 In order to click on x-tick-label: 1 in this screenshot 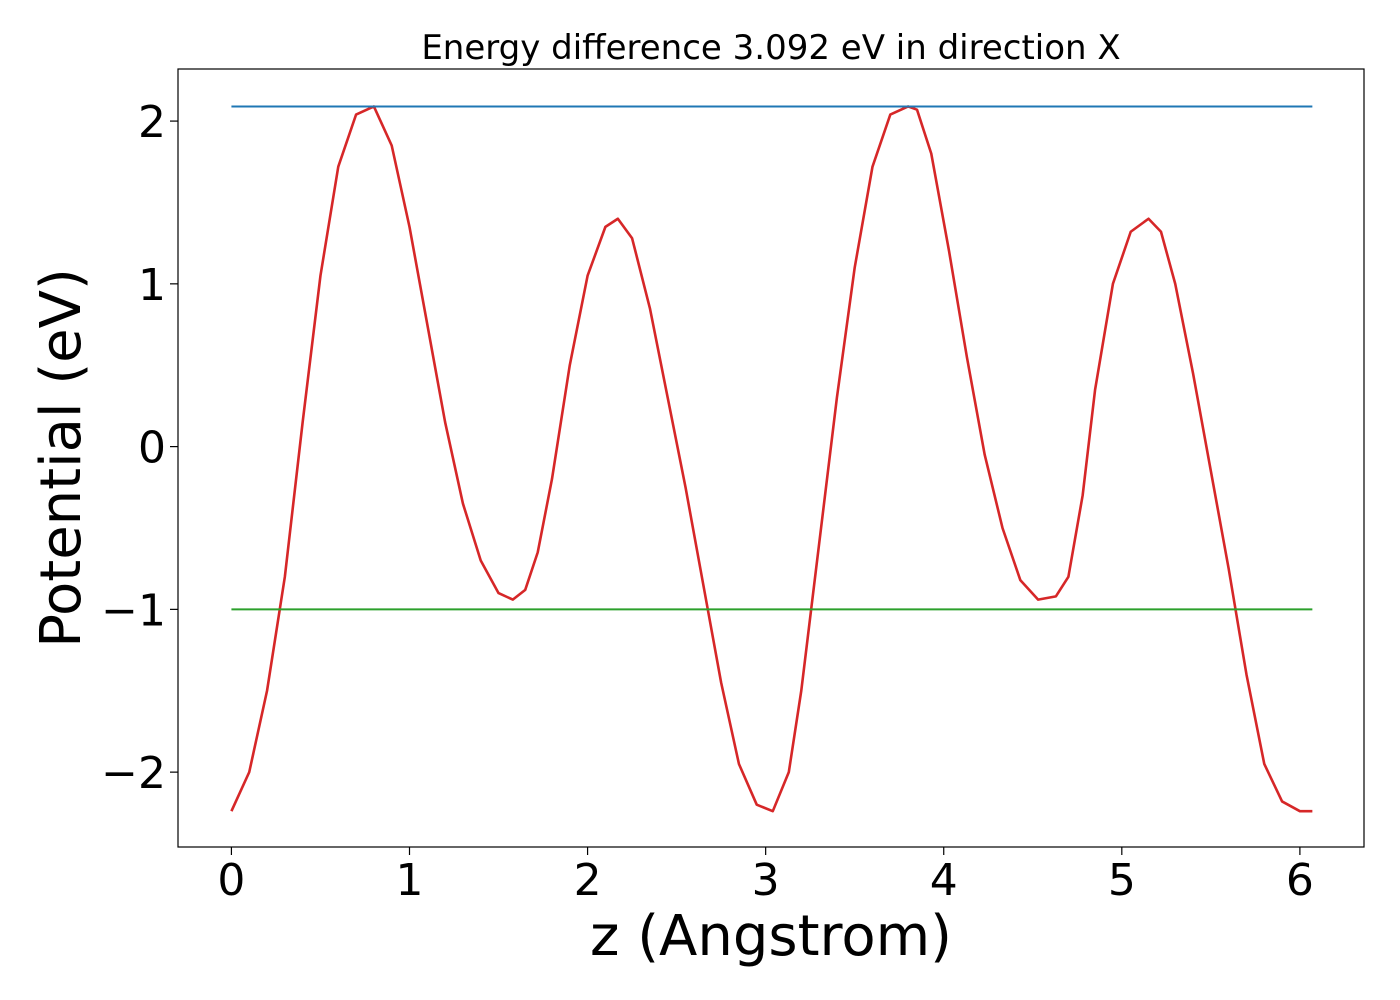, I will do `click(410, 880)`.